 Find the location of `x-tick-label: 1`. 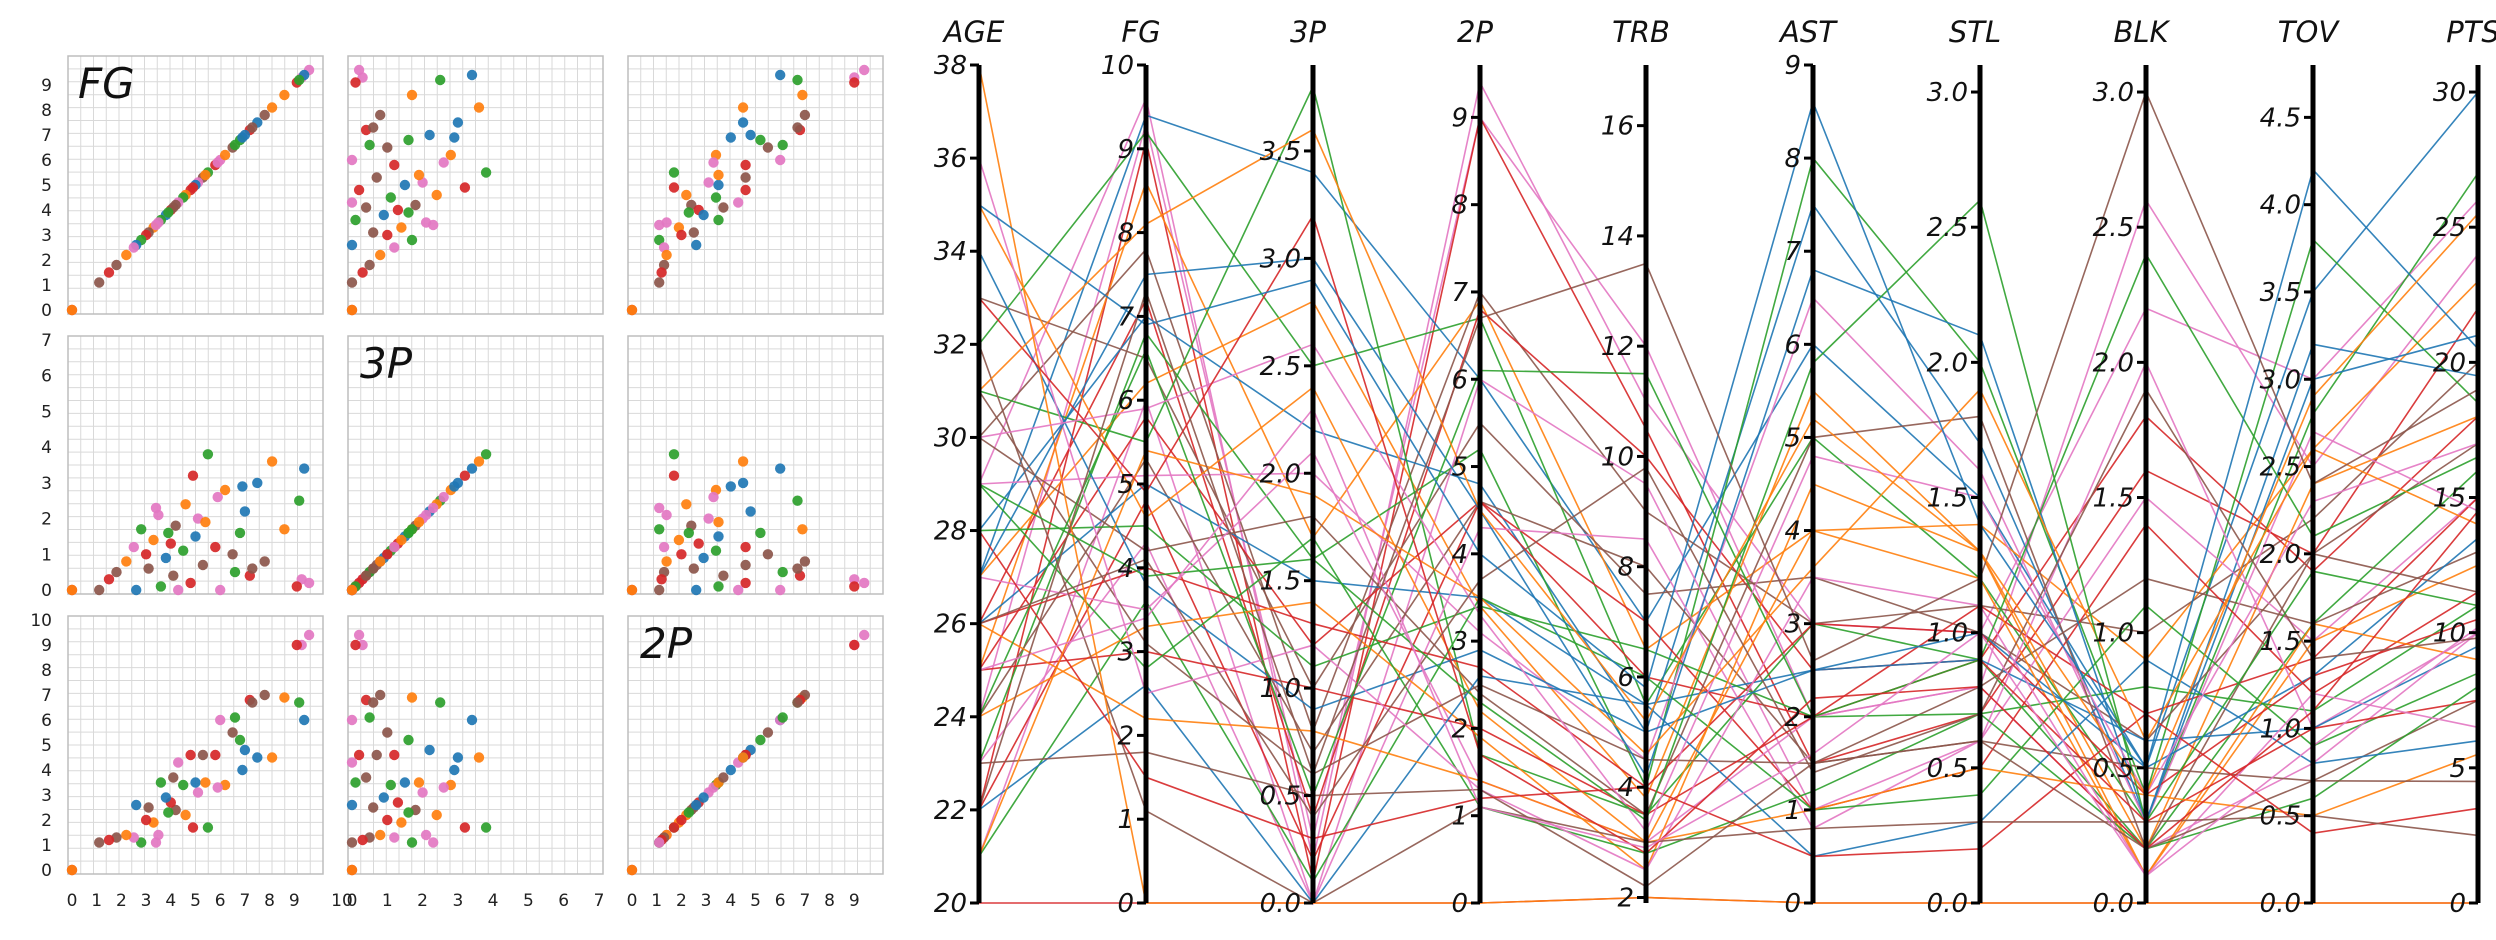

x-tick-label: 1 is located at coordinates (96, 901).